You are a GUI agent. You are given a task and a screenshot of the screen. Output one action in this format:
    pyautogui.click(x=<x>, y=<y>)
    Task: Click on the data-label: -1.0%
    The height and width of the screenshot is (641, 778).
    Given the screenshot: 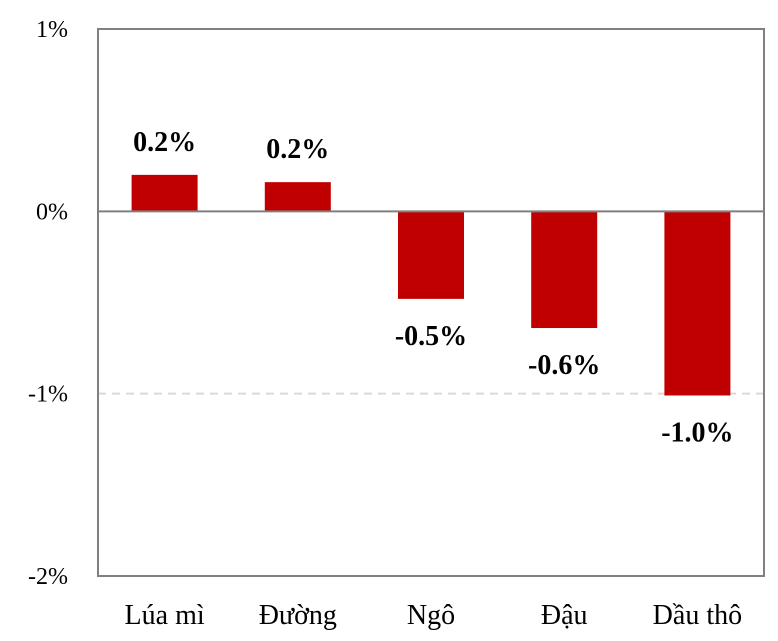 What is the action you would take?
    pyautogui.click(x=697, y=432)
    